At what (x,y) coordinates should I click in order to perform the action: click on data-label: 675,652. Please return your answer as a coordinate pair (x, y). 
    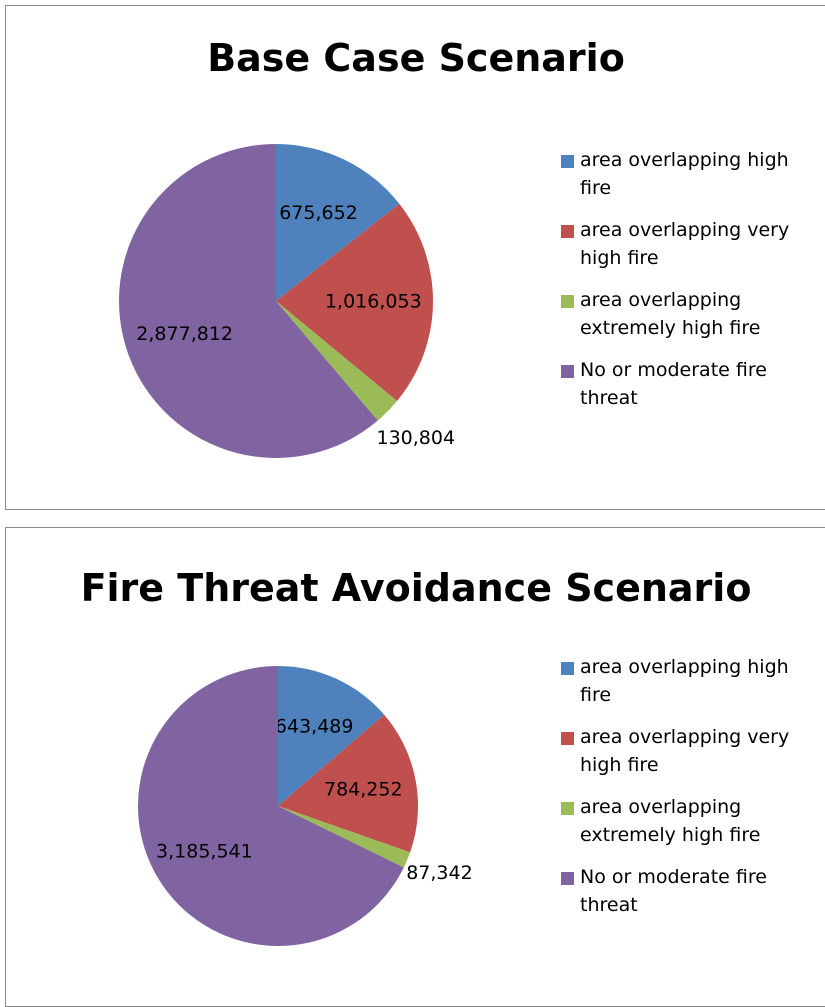
    Looking at the image, I should click on (318, 213).